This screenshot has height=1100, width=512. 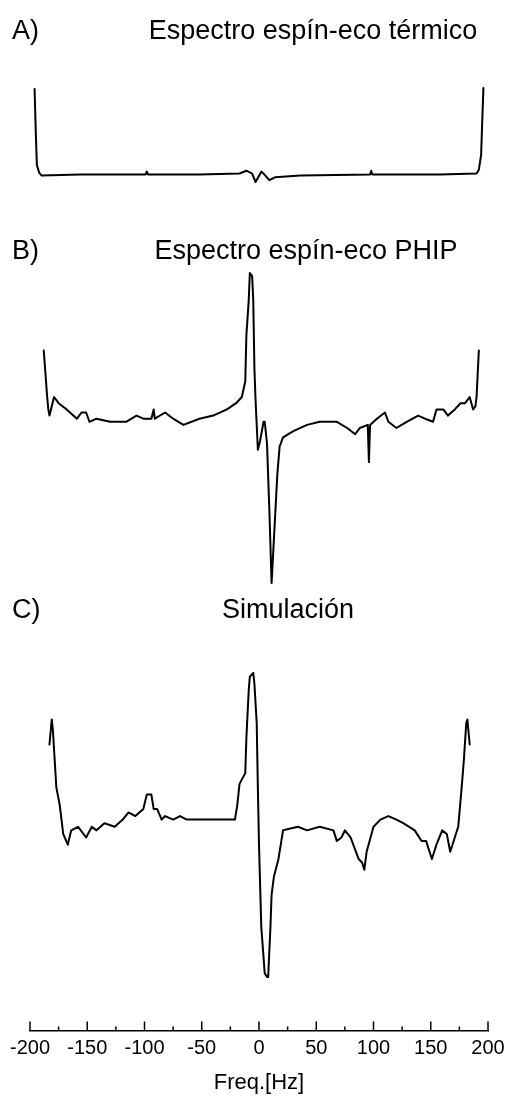 I want to click on text: A), so click(x=25, y=30).